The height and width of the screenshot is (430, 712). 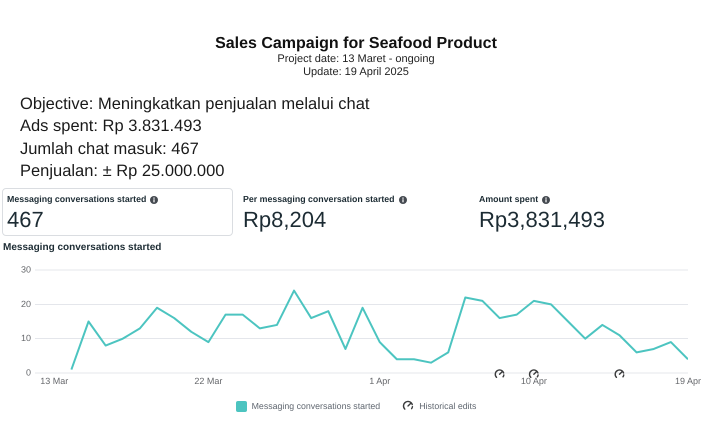 What do you see at coordinates (508, 199) in the screenshot?
I see `text: Amount spent` at bounding box center [508, 199].